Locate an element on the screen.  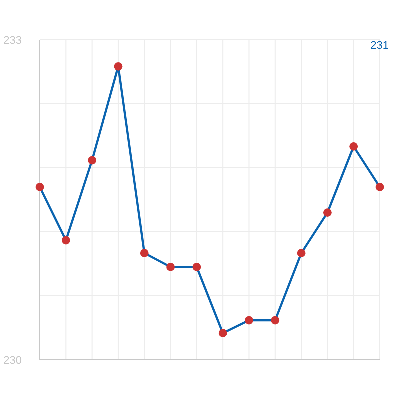
y-tick-label: 233 is located at coordinates (13, 40).